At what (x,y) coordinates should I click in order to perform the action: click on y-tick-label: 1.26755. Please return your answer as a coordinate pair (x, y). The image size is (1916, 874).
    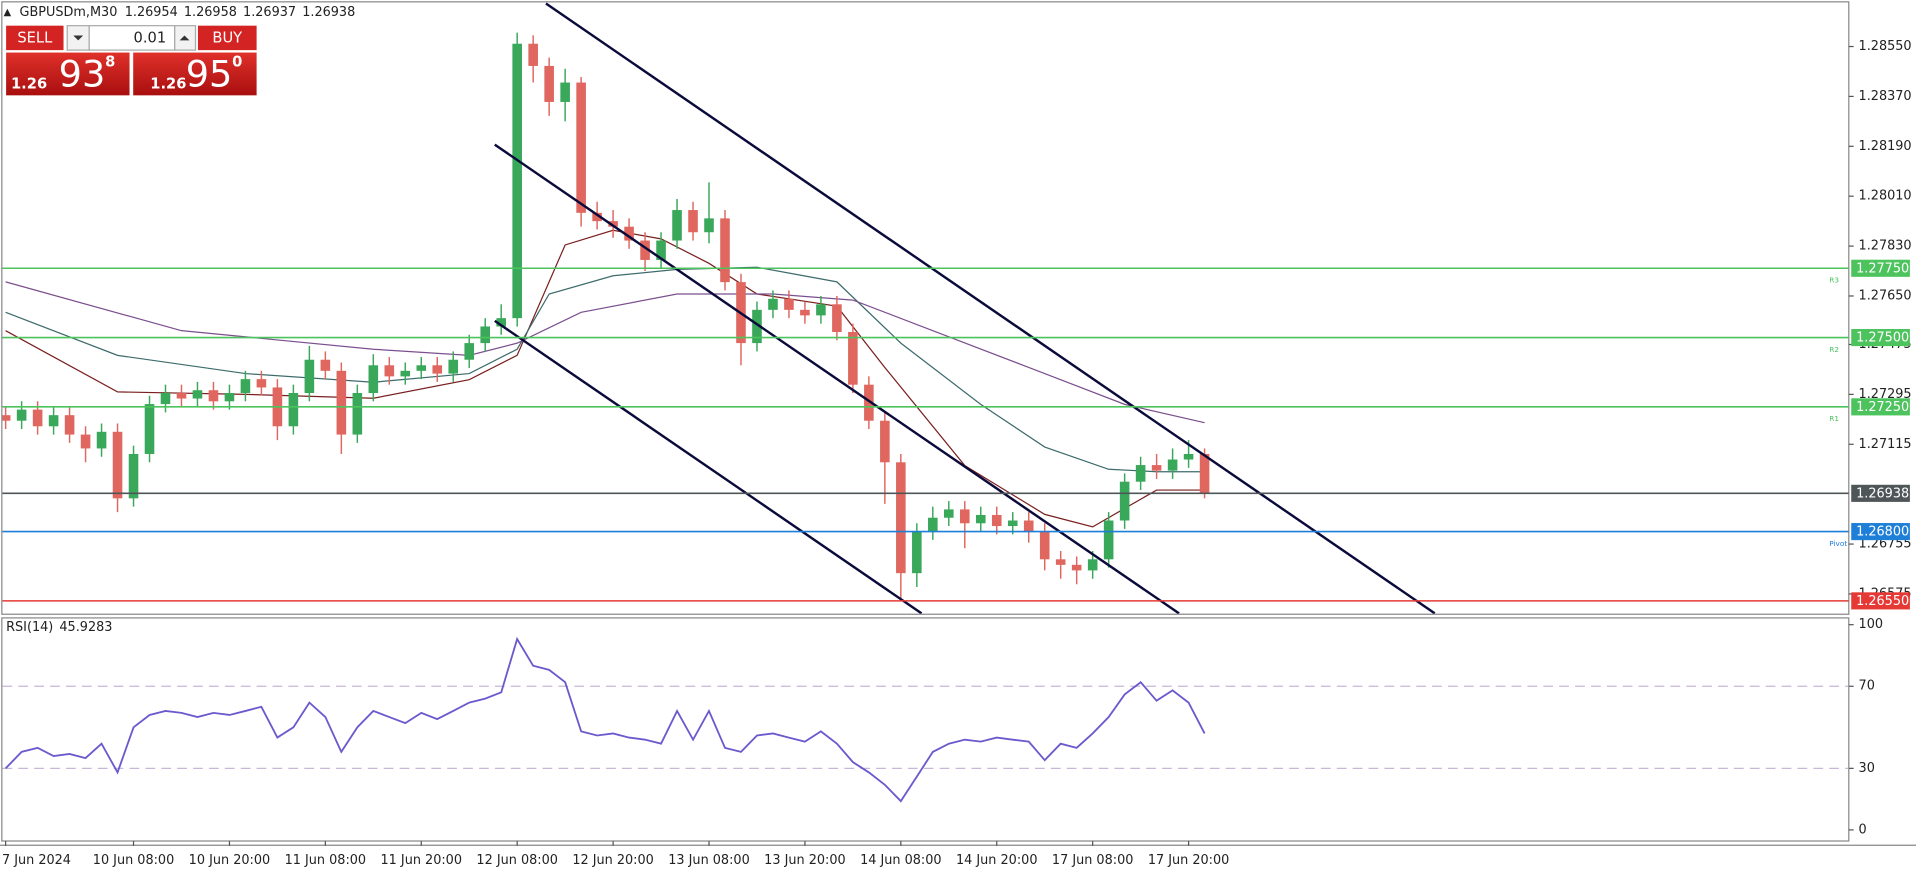
    Looking at the image, I should click on (1885, 544).